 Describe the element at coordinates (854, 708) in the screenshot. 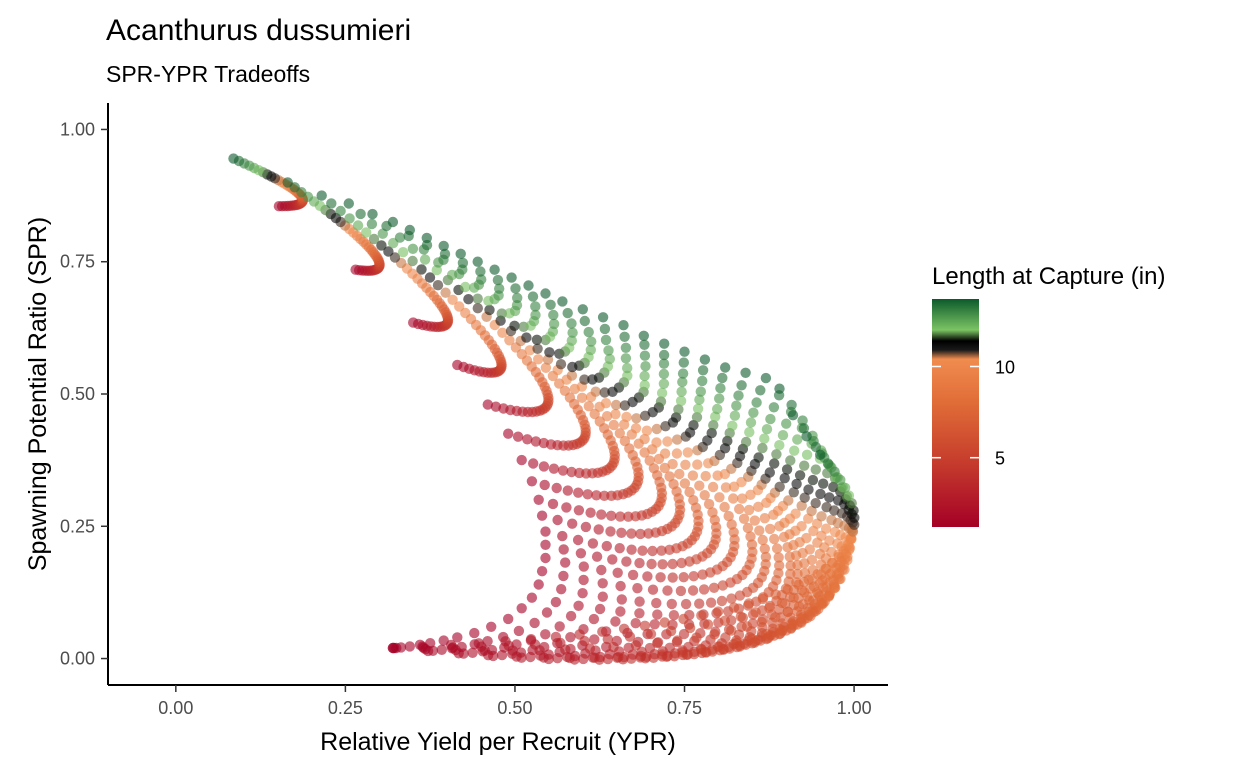

I see `x-tick-label: 1.00` at that location.